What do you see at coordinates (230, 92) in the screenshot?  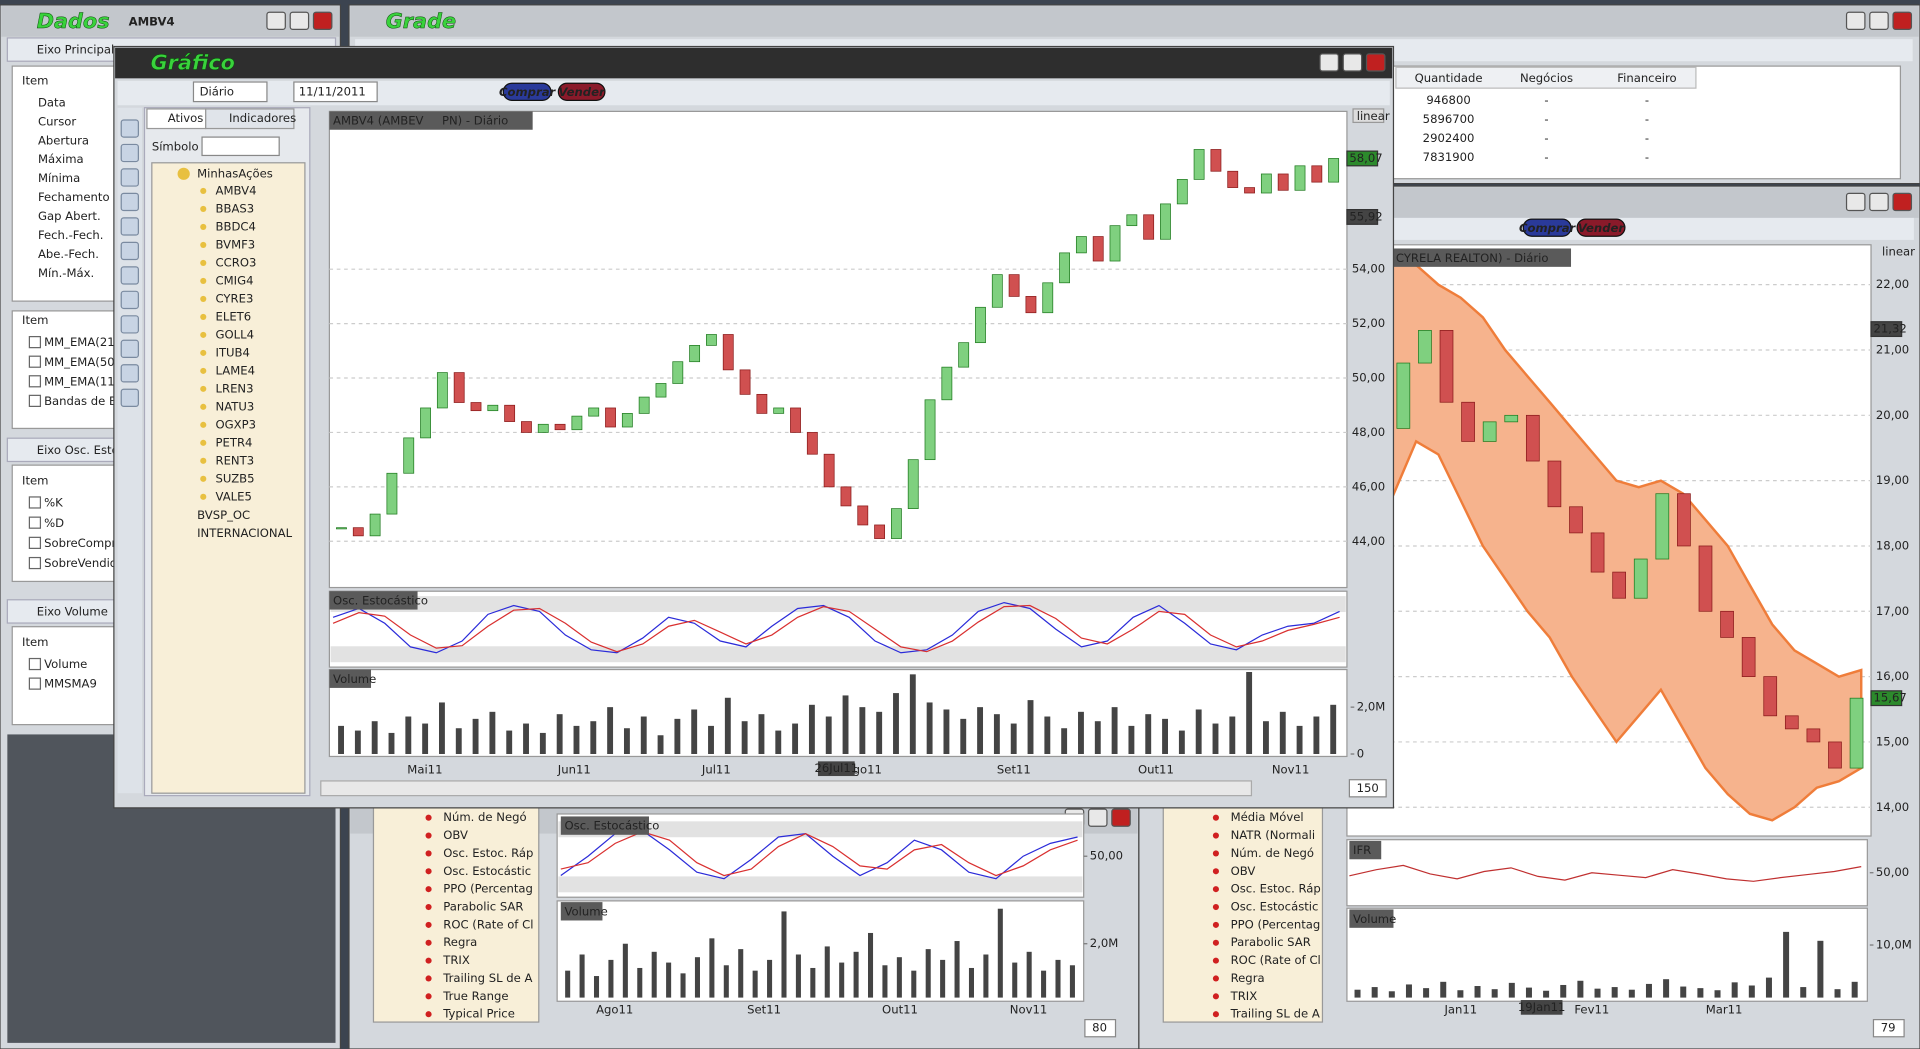 I see `period-select` at bounding box center [230, 92].